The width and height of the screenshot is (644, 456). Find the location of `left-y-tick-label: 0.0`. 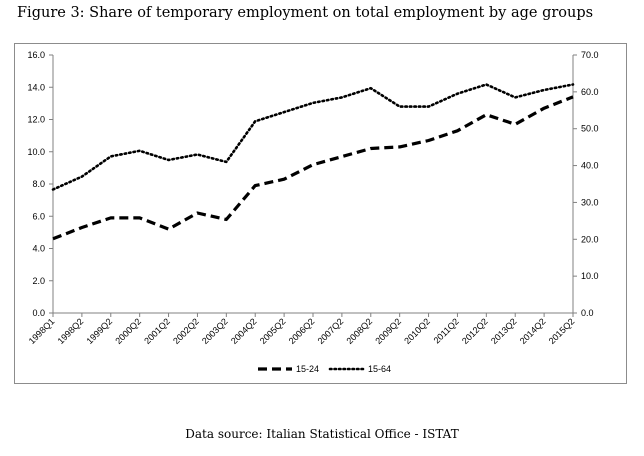

left-y-tick-label: 0.0 is located at coordinates (38, 313).